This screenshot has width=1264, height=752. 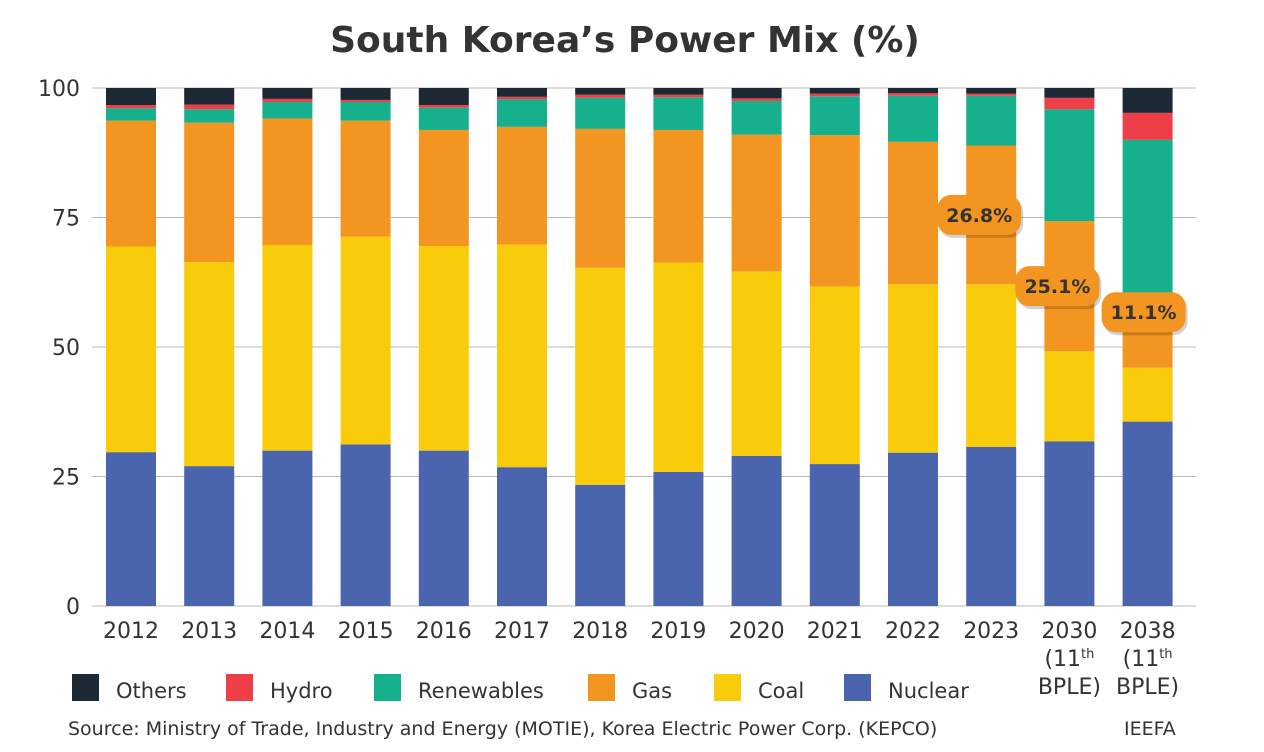 I want to click on y-tick-label: 100, so click(x=59, y=89).